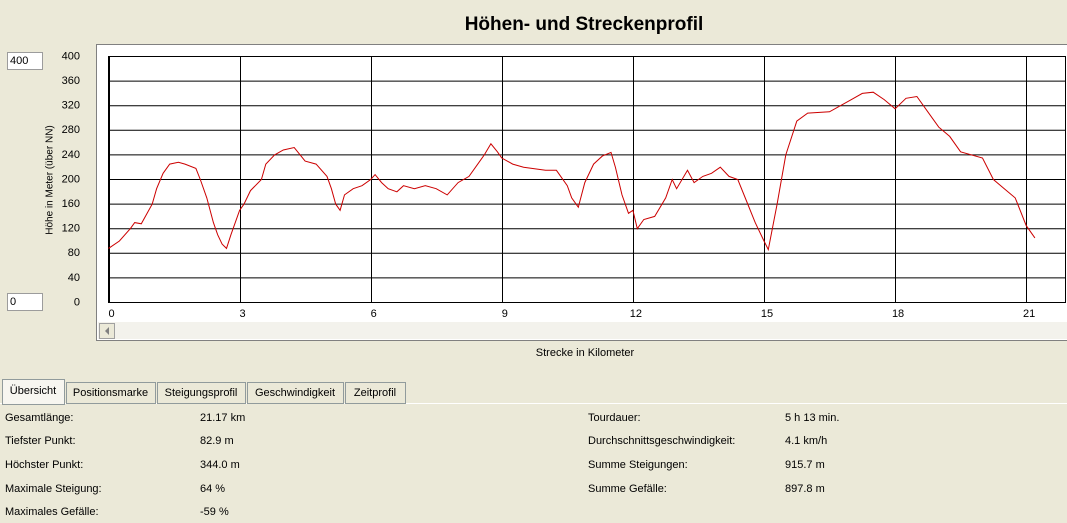  Describe the element at coordinates (636, 314) in the screenshot. I see `x-tick-label: 12` at that location.